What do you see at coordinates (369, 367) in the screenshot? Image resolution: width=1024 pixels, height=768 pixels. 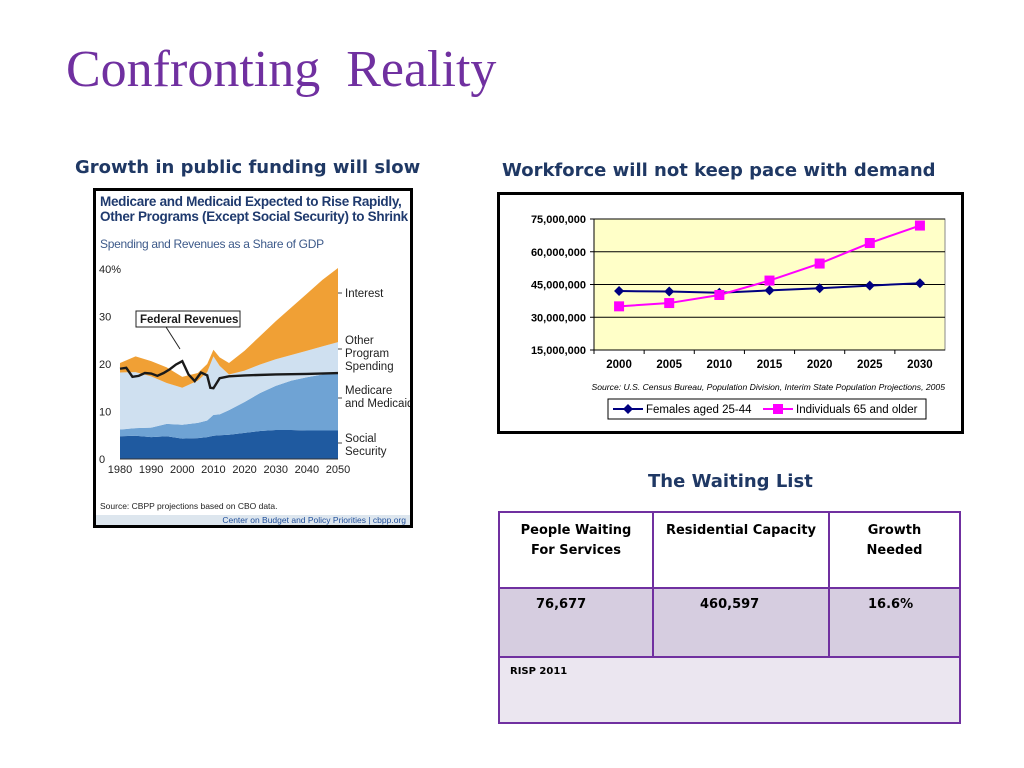 I see `label-other-line3: Spending` at bounding box center [369, 367].